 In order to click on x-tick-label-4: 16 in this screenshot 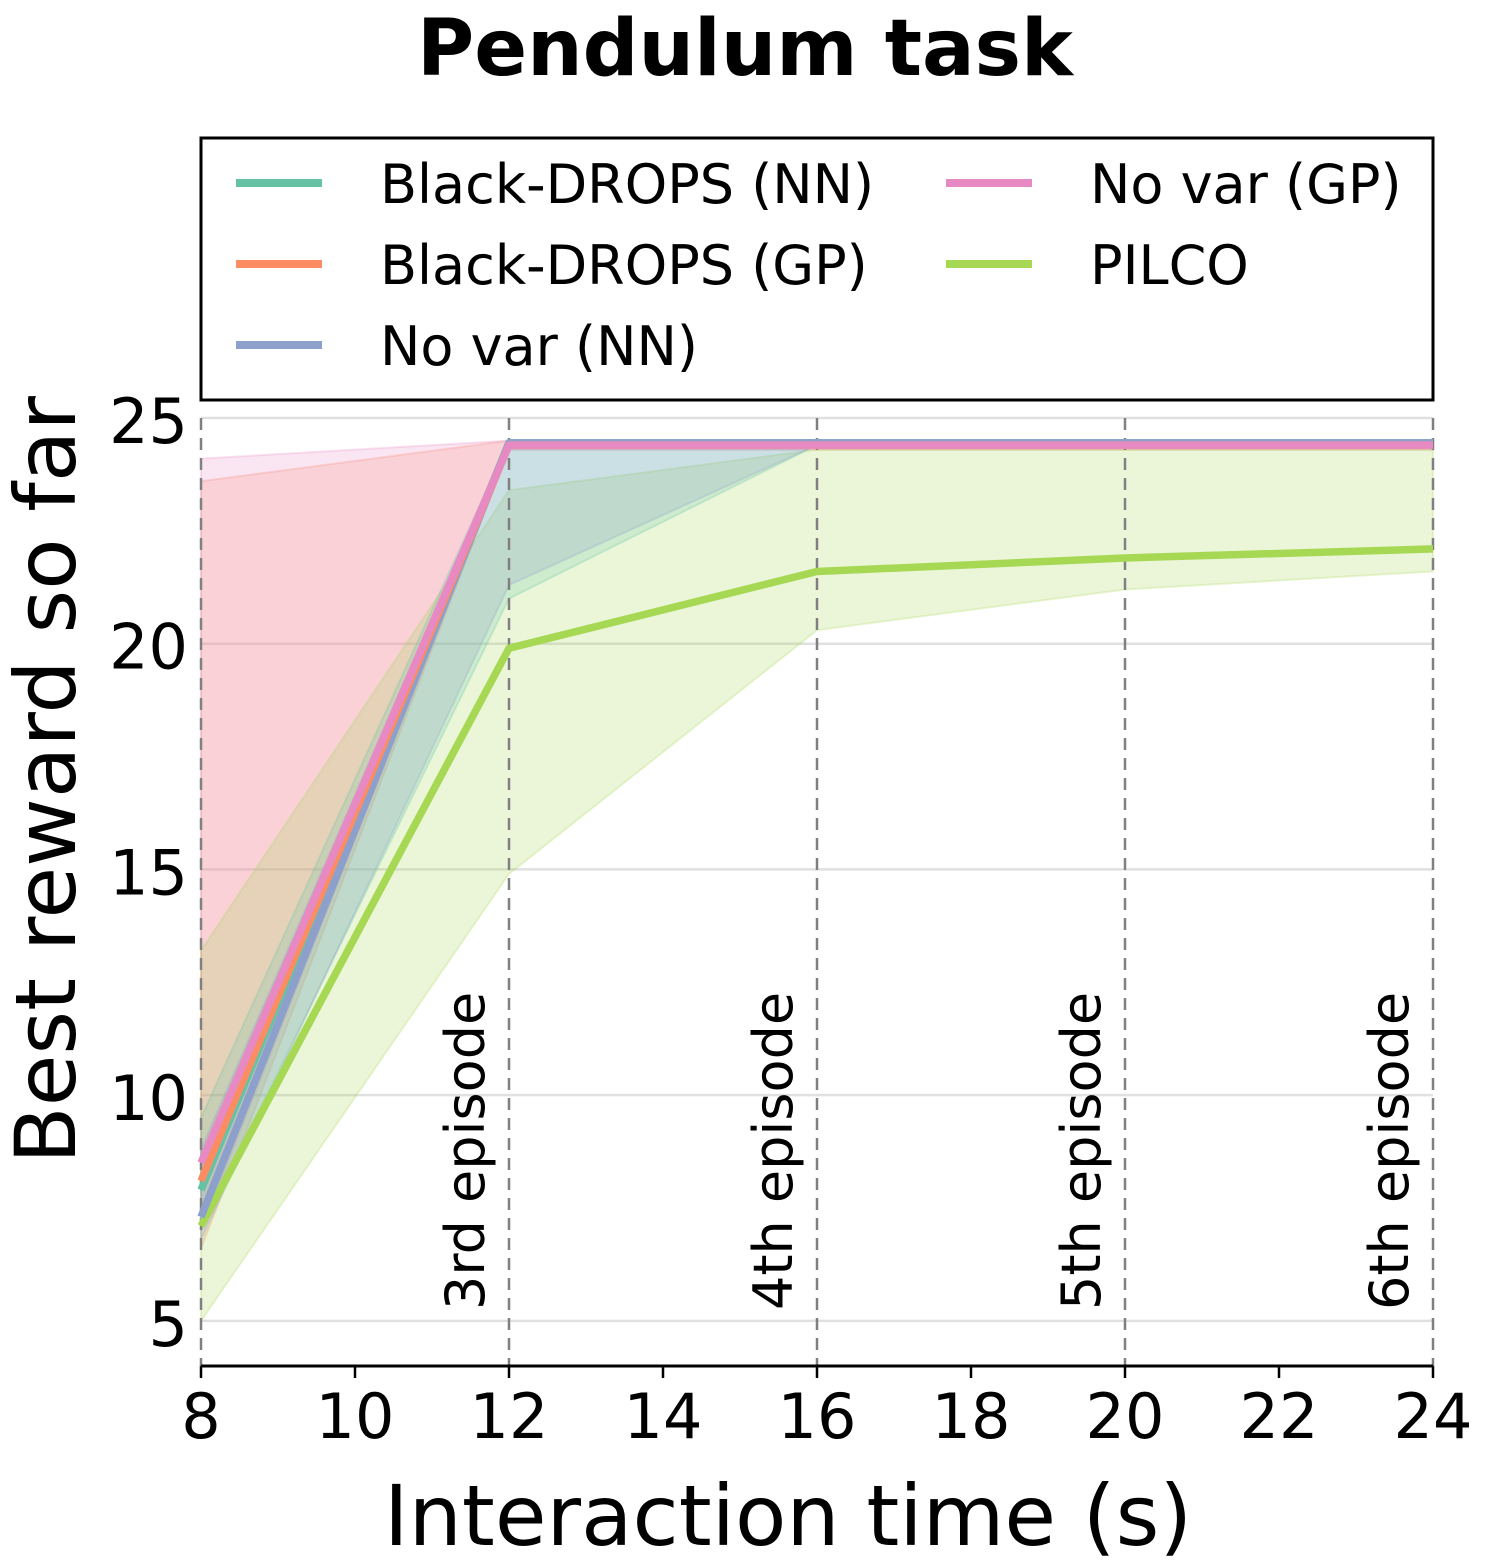, I will do `click(817, 1416)`.